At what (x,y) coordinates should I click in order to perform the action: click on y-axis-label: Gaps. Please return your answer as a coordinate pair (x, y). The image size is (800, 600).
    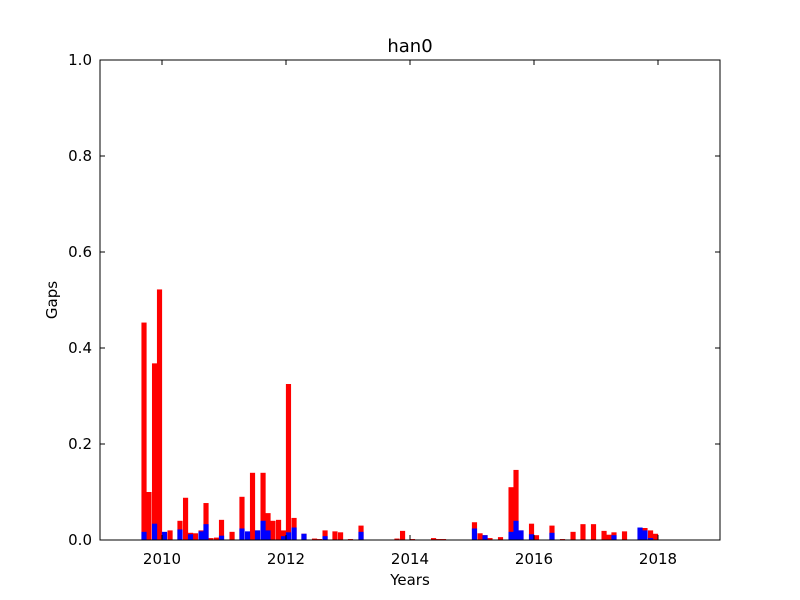
    Looking at the image, I should click on (52, 300).